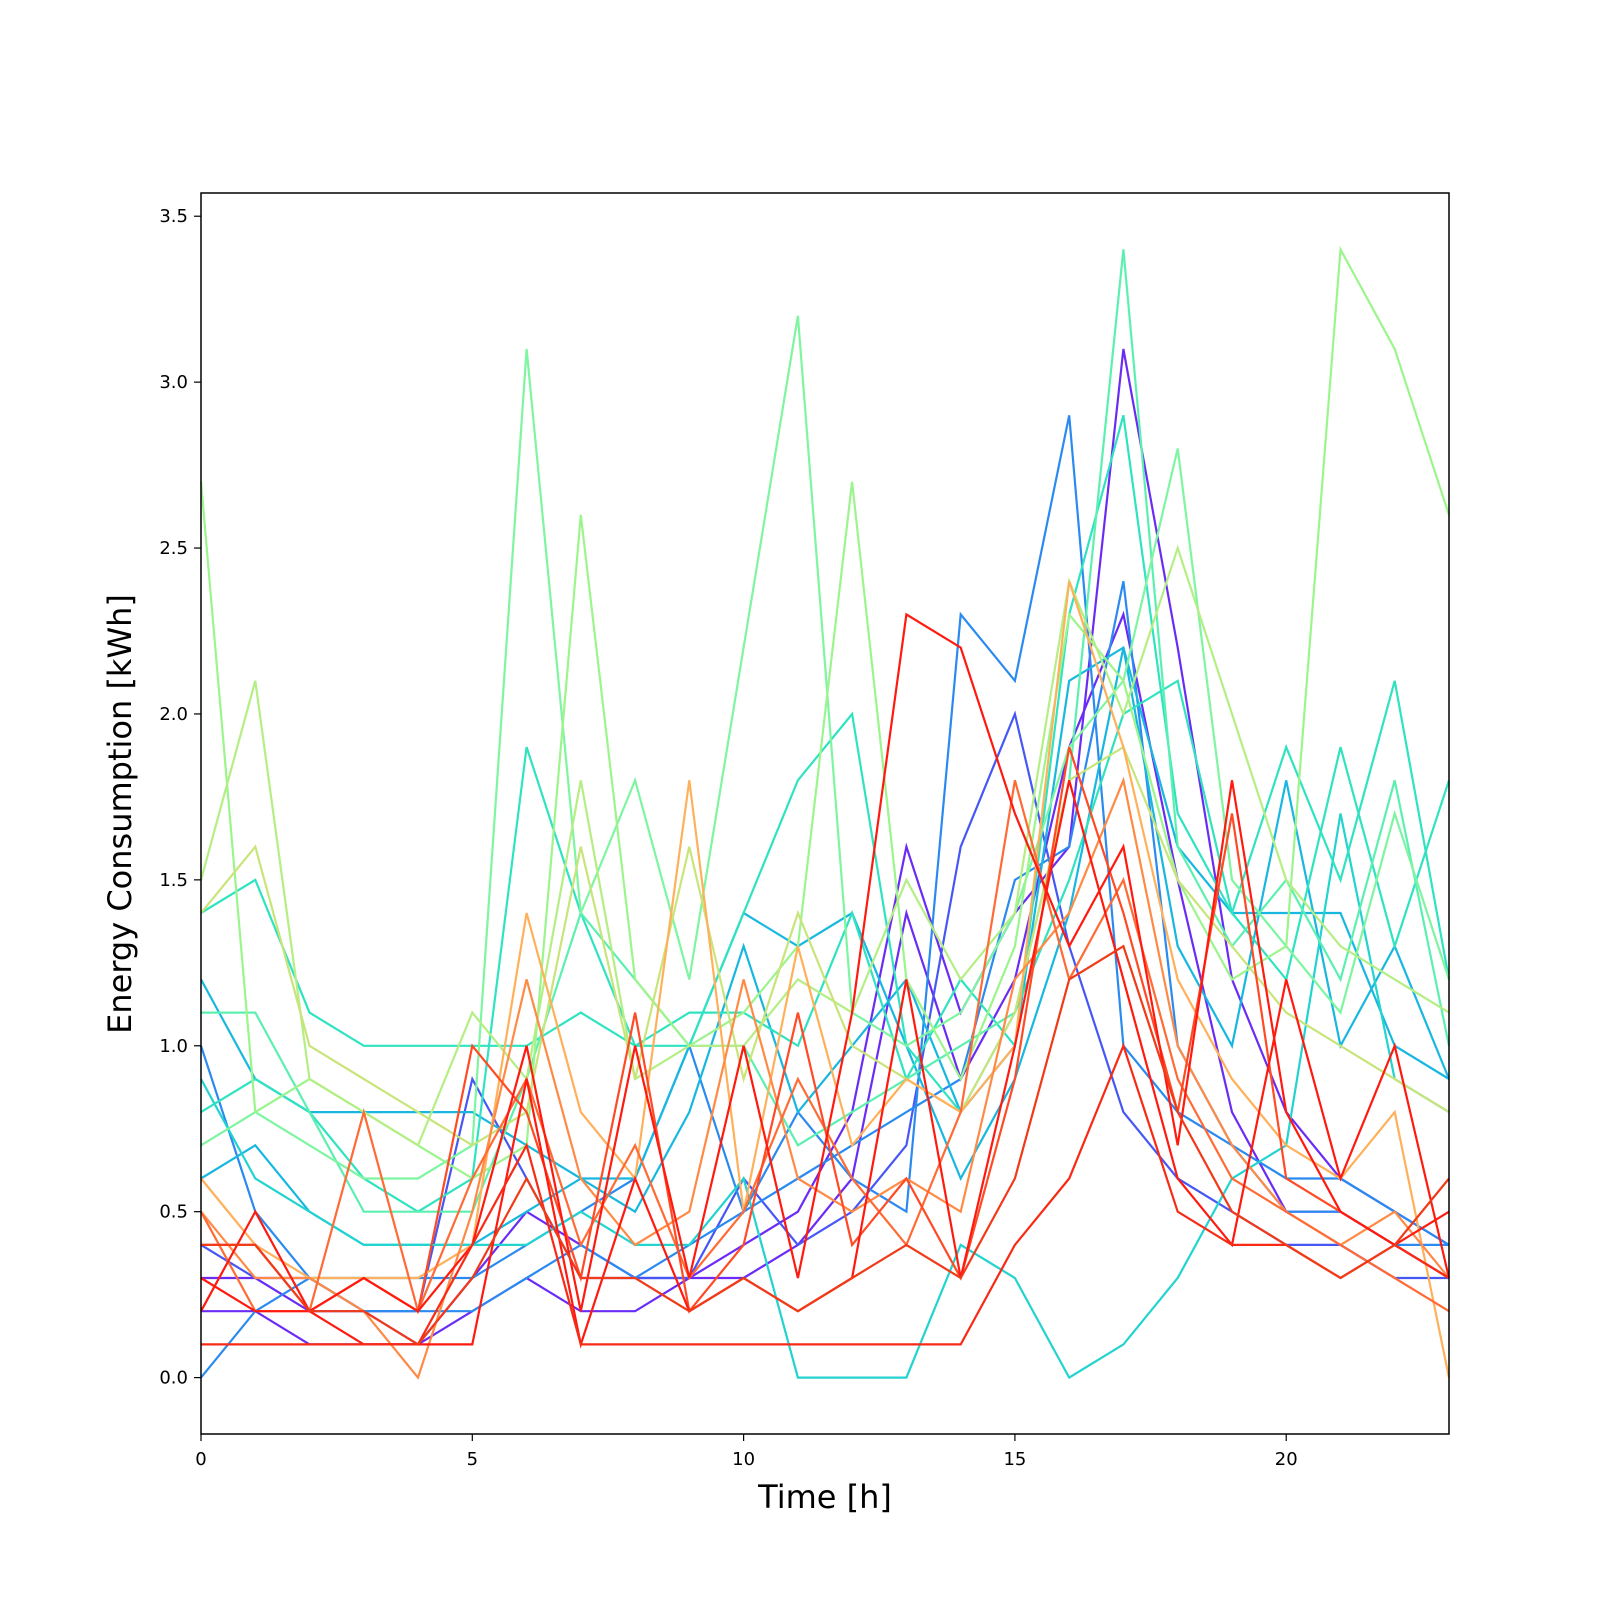 The image size is (1600, 1604). I want to click on x-tick-label: 5, so click(472, 1459).